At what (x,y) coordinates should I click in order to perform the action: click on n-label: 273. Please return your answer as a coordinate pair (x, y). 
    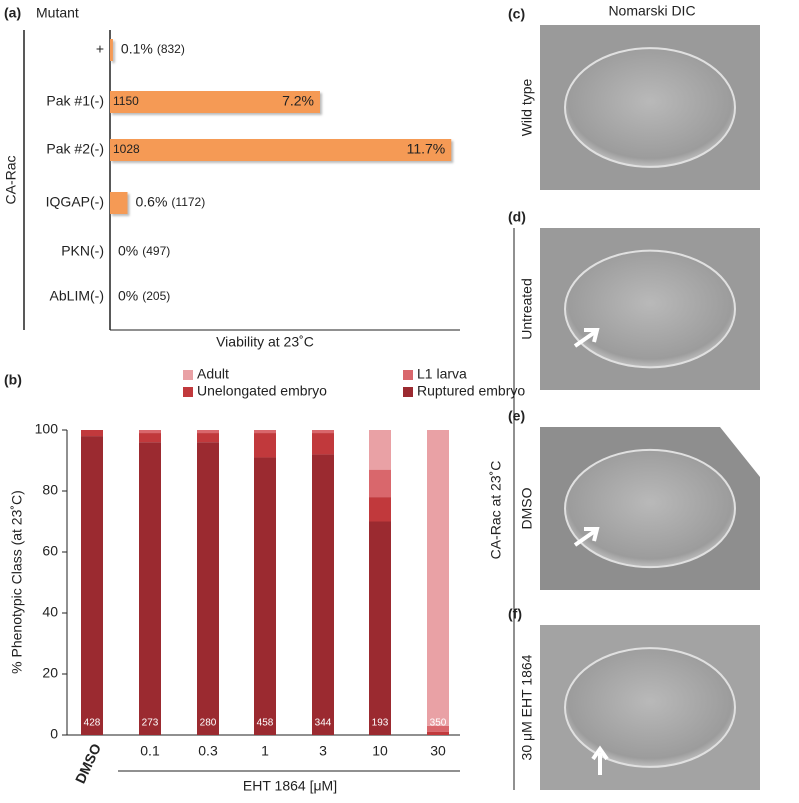
    Looking at the image, I should click on (150, 723).